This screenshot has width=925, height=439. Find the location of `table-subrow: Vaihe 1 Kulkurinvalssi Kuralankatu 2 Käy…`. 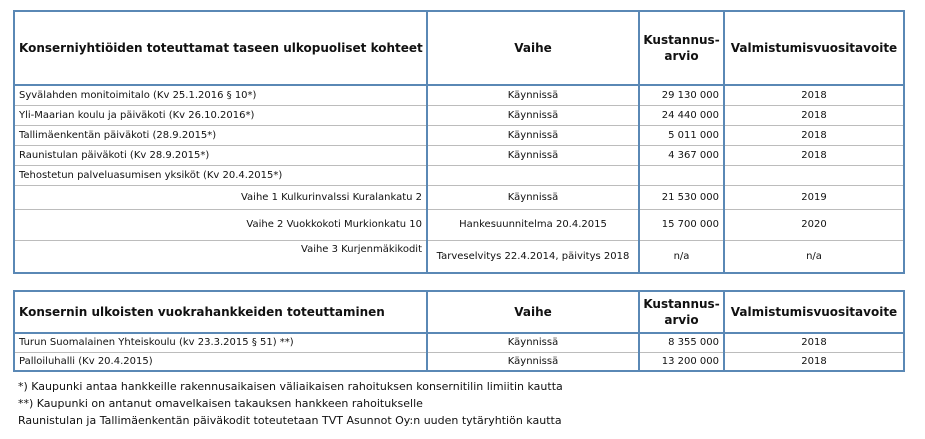

table-subrow: Vaihe 1 Kulkurinvalssi Kuralankatu 2 Käy… is located at coordinates (459, 197).